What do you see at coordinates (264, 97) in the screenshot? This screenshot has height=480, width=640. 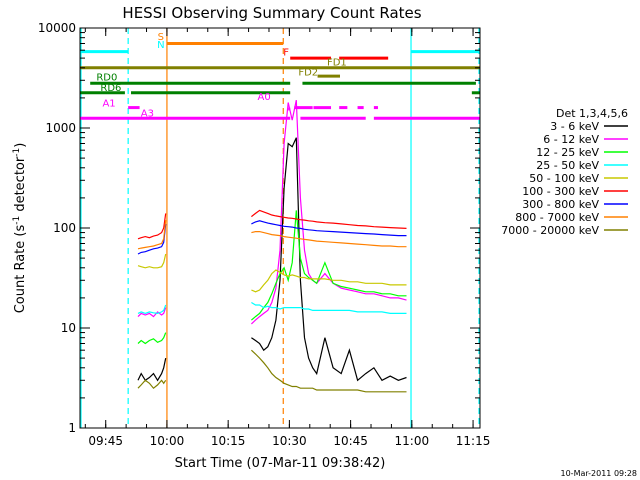 I see `annotation-label-a0: A0` at bounding box center [264, 97].